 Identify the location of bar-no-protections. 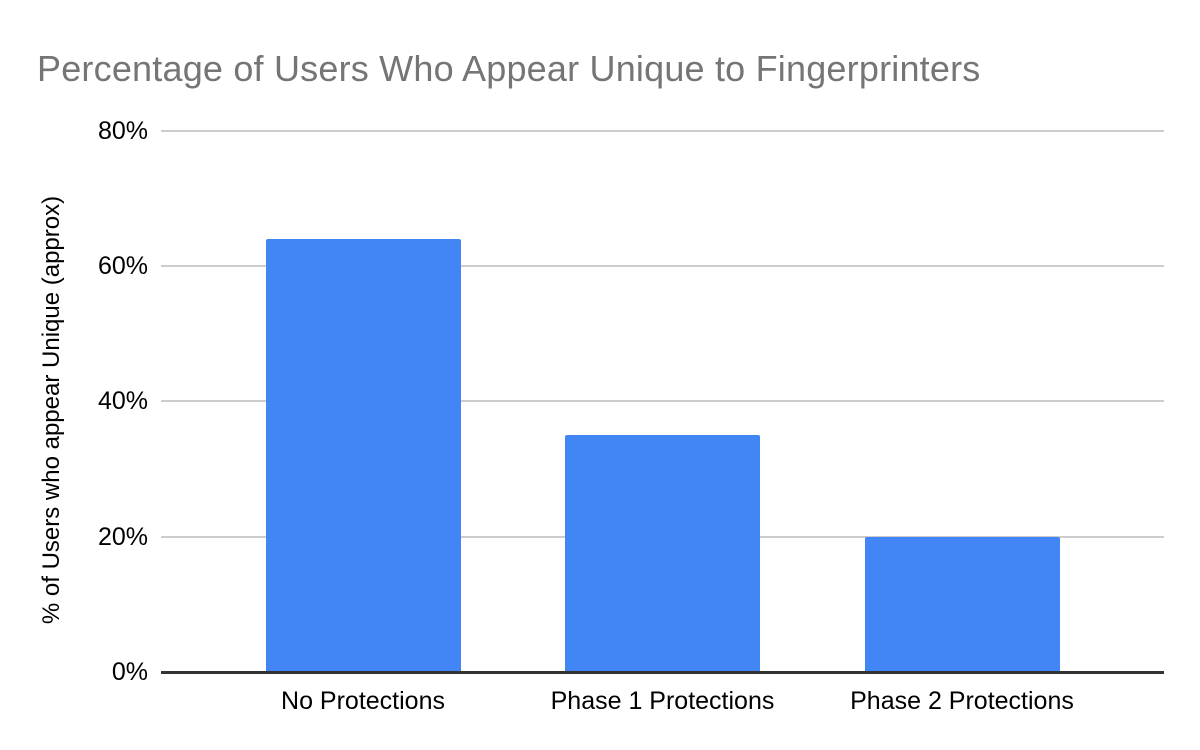
(363, 455).